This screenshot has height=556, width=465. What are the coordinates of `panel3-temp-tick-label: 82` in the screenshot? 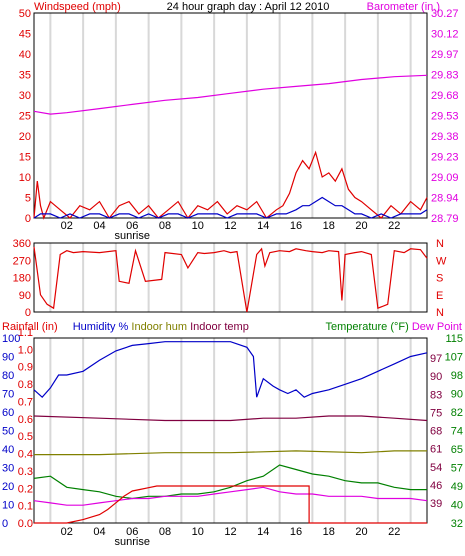 It's located at (457, 413).